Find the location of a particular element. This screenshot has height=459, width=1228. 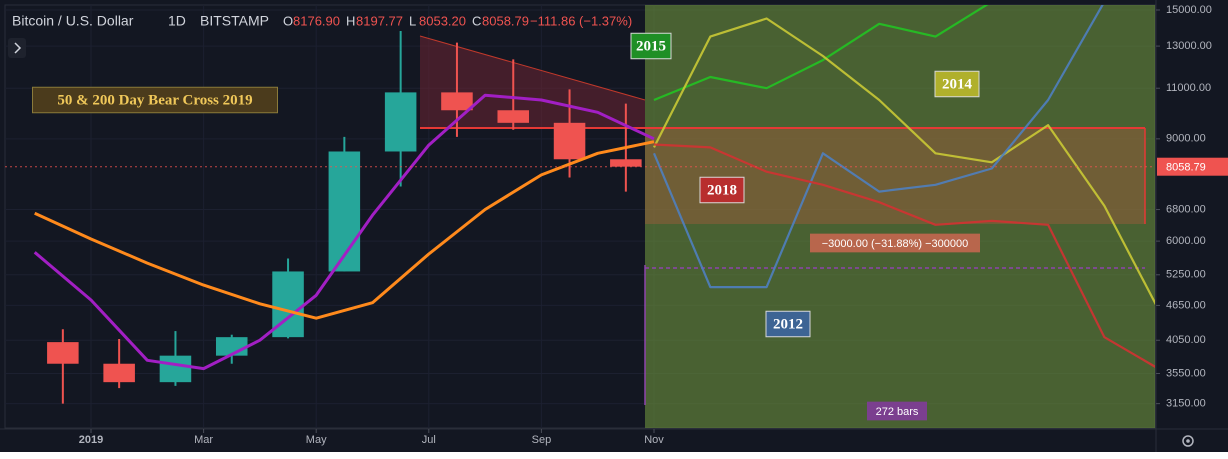

label-text: 2018 is located at coordinates (722, 190).